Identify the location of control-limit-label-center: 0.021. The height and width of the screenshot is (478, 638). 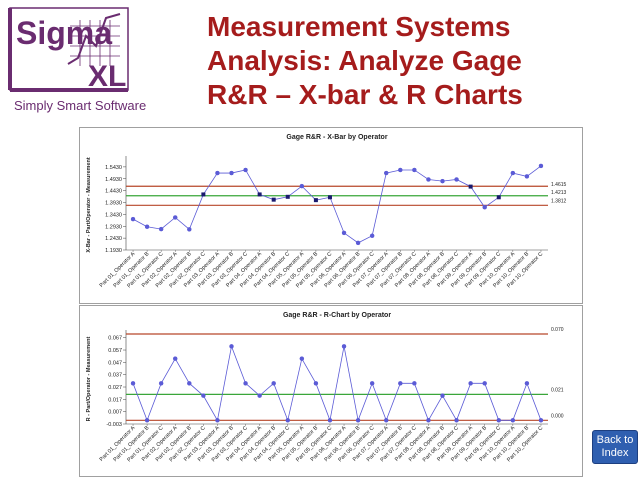
(557, 390).